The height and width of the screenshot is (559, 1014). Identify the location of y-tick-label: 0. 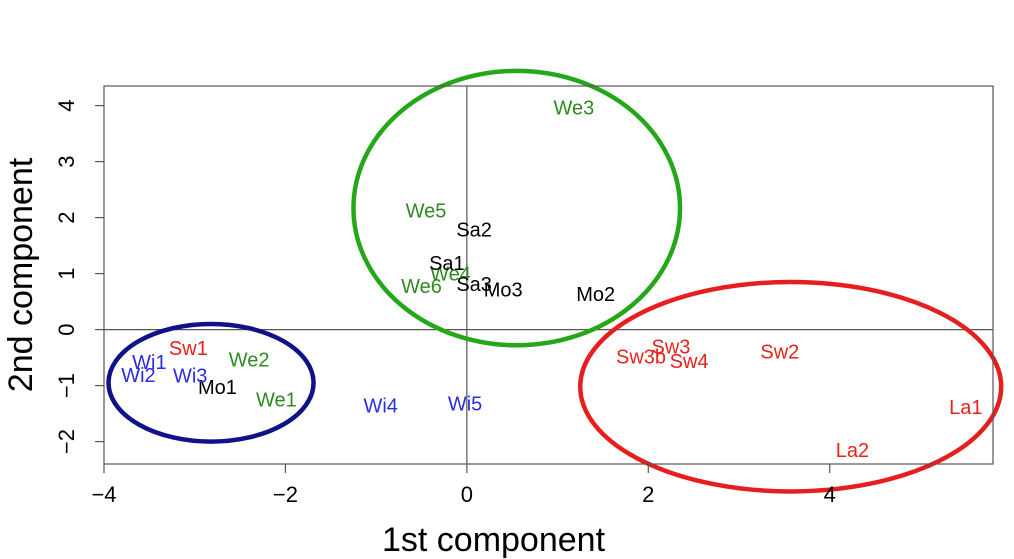
(66, 329).